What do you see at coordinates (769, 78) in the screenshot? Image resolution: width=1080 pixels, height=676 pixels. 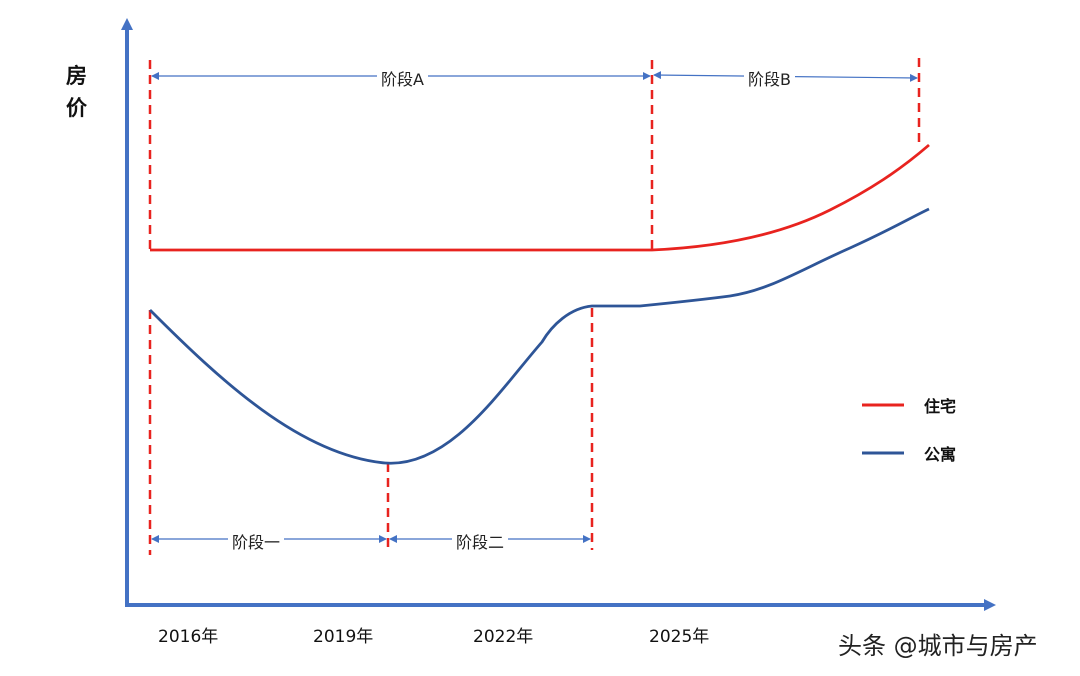 I see `phase-b-label: 阶段B` at bounding box center [769, 78].